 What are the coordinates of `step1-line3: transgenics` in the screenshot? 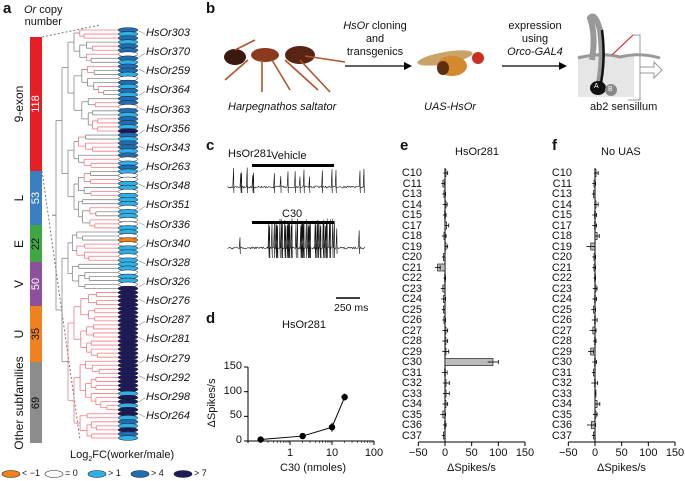 It's located at (375, 52).